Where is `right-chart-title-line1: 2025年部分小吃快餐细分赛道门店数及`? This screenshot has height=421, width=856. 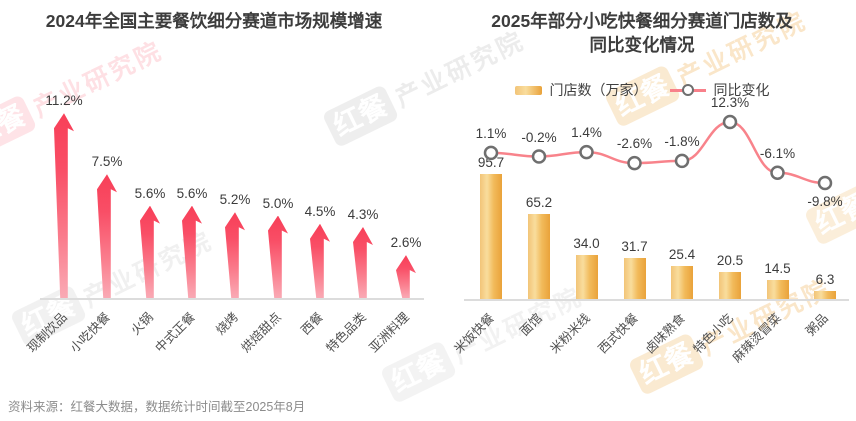
right-chart-title-line1: 2025年部分小吃快餐细分赛道门店数及 is located at coordinates (642, 21).